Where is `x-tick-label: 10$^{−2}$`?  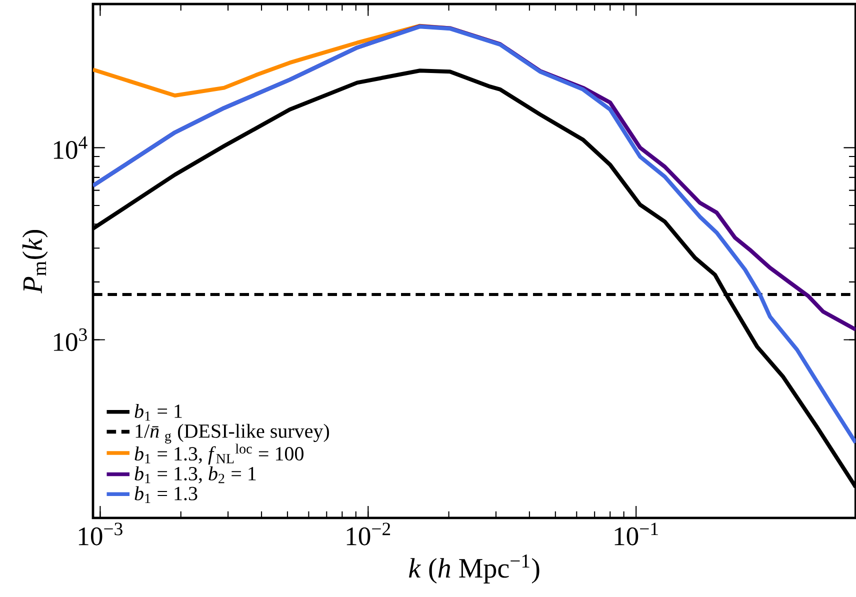 x-tick-label: 10$^{−2}$ is located at coordinates (368, 534).